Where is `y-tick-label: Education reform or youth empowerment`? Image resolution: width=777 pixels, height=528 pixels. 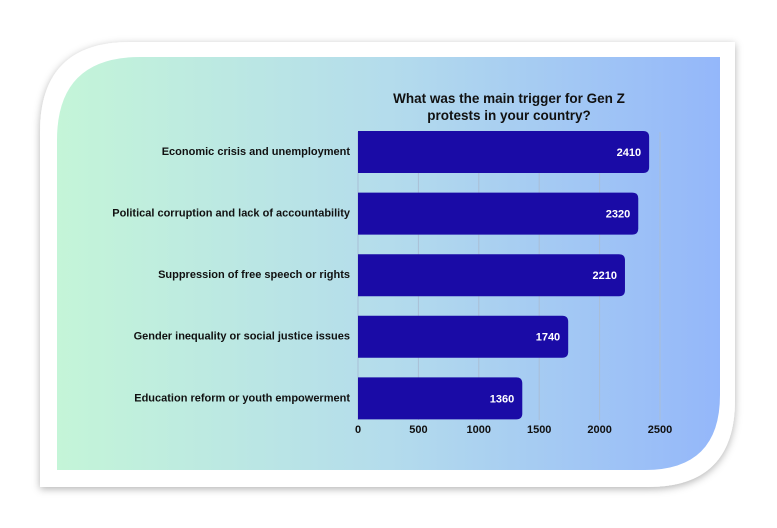
y-tick-label: Education reform or youth empowerment is located at coordinates (242, 398).